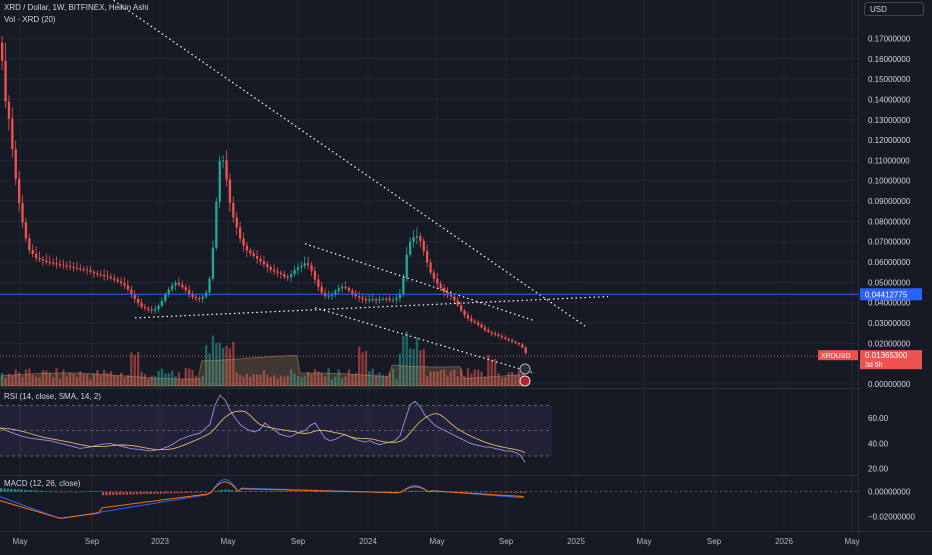  Describe the element at coordinates (889, 262) in the screenshot. I see `price-tick-label: 0.06000000` at that location.